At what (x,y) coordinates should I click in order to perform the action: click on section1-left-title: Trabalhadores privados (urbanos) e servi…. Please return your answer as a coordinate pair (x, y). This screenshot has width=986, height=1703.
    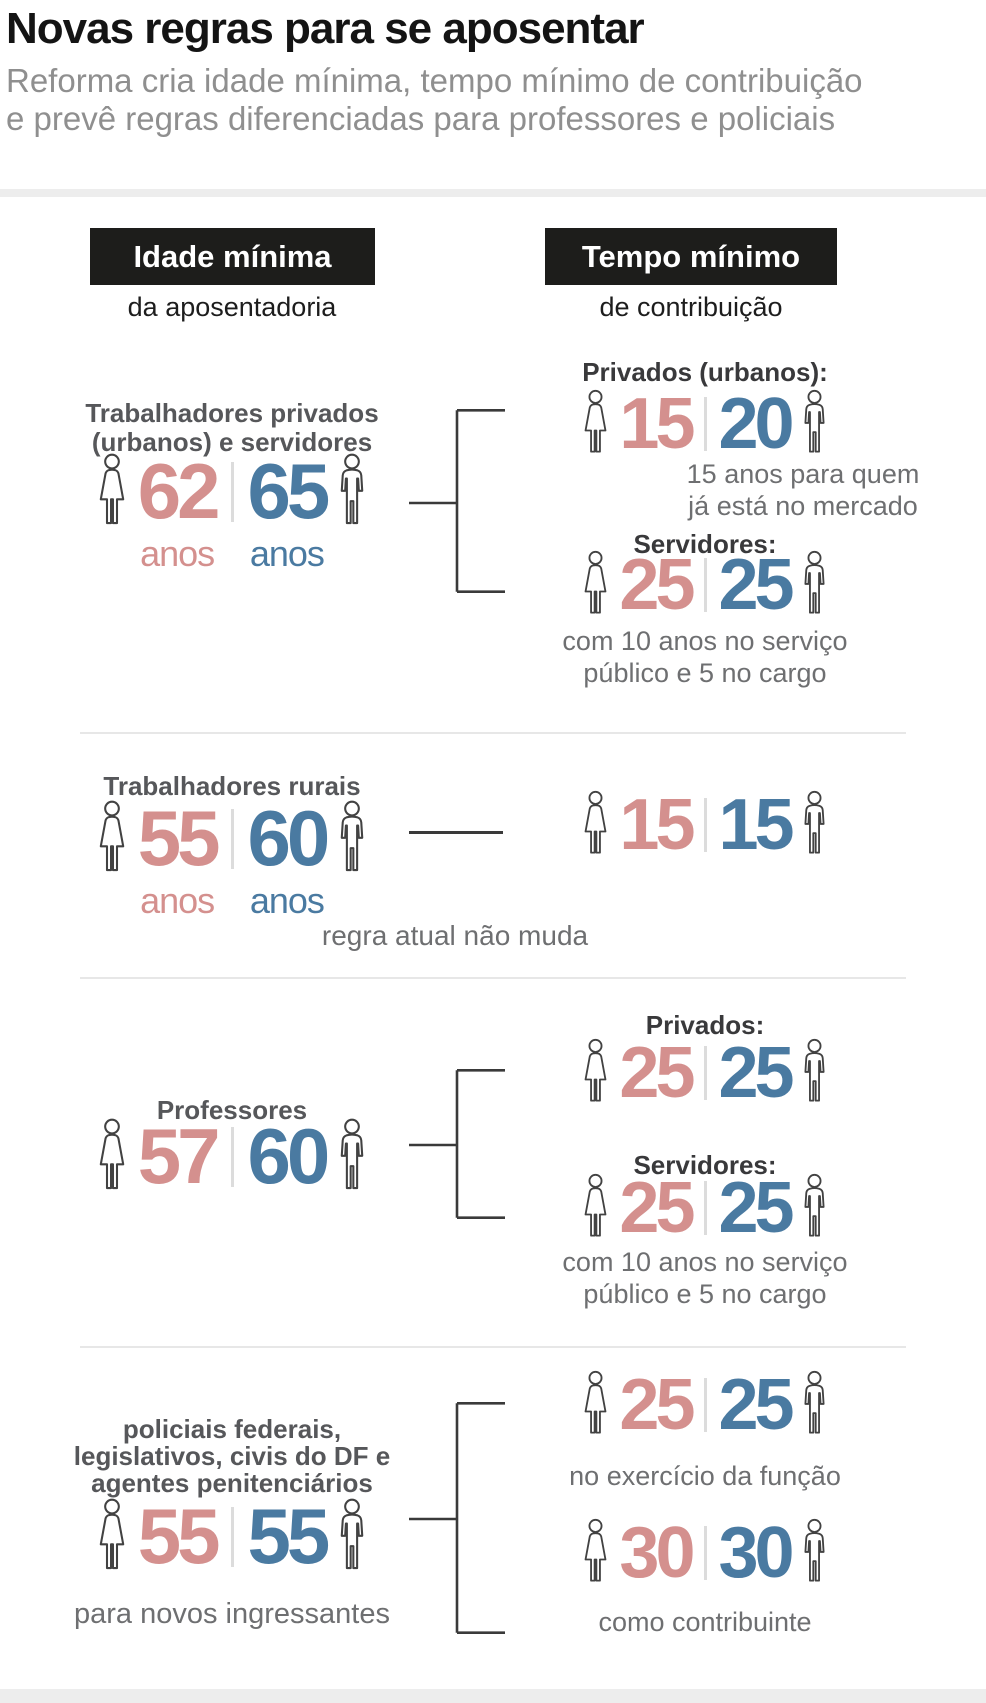
    Looking at the image, I should click on (232, 427).